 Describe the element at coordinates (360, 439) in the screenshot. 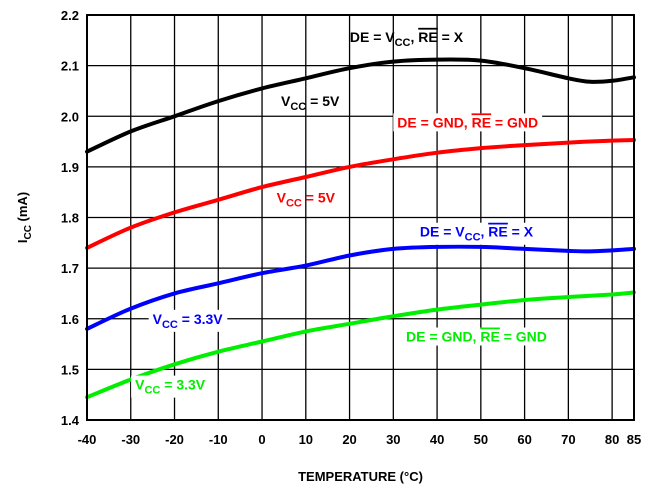

I see `x-tick-labels: -40 -30 -20 -10 0 10 20 30 40 50 60 70 80 85` at that location.